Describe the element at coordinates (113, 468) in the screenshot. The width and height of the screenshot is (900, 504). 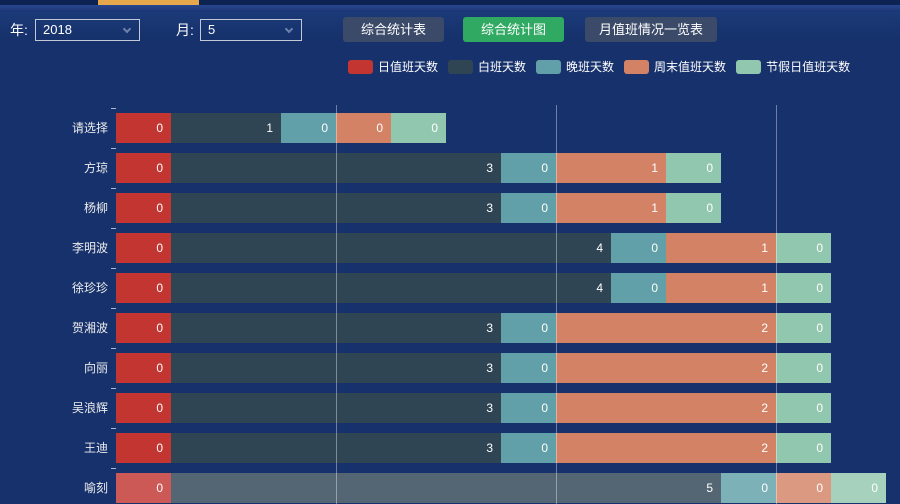
I see `axis-tick` at that location.